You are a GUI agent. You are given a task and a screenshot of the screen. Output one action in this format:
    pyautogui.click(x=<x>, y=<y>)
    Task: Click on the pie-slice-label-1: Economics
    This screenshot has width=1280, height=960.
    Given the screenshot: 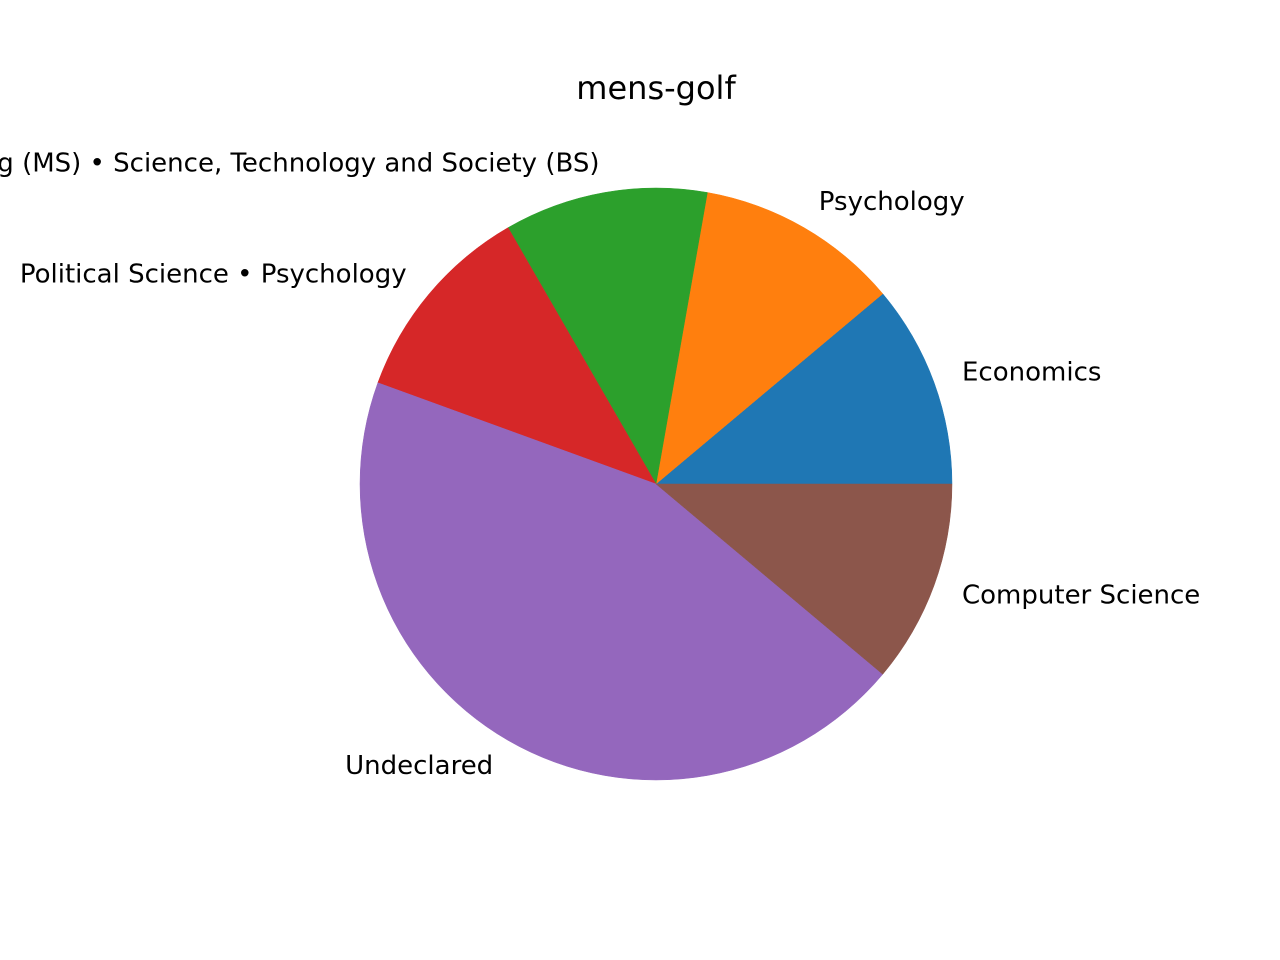 What is the action you would take?
    pyautogui.click(x=1031, y=373)
    